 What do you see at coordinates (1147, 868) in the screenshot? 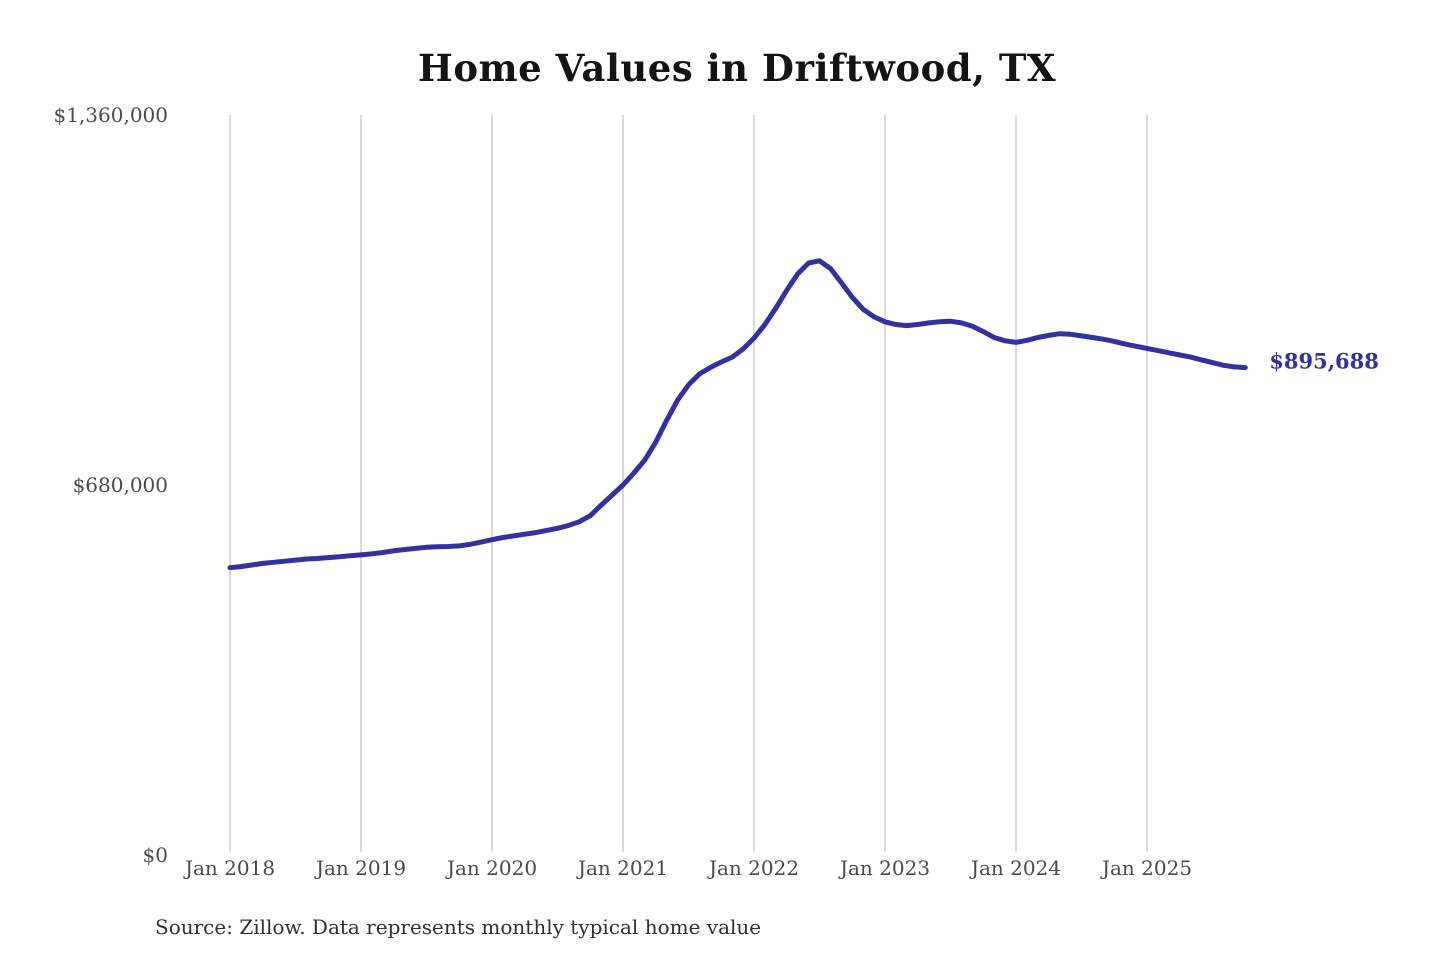
I see `x-tick-label: Jan 2025` at bounding box center [1147, 868].